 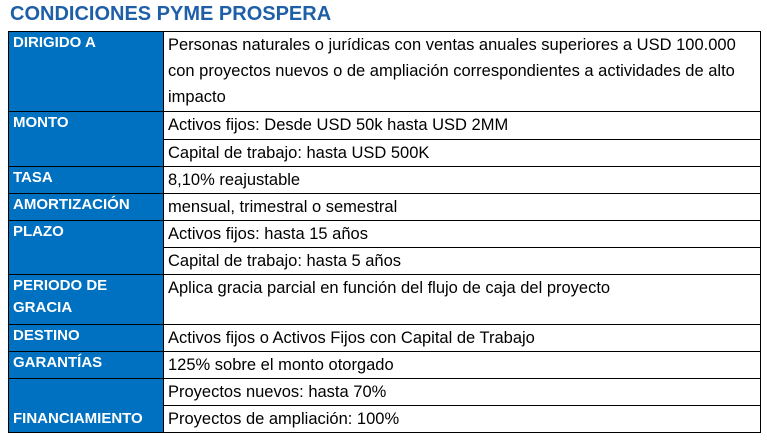 I want to click on row-label-plazo: PLAZO, so click(x=86, y=247).